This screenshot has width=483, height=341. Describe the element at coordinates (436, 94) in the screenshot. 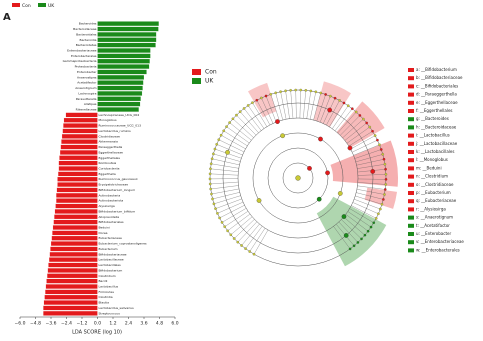

I see `key-label: d: __Paraeggerthella` at that location.